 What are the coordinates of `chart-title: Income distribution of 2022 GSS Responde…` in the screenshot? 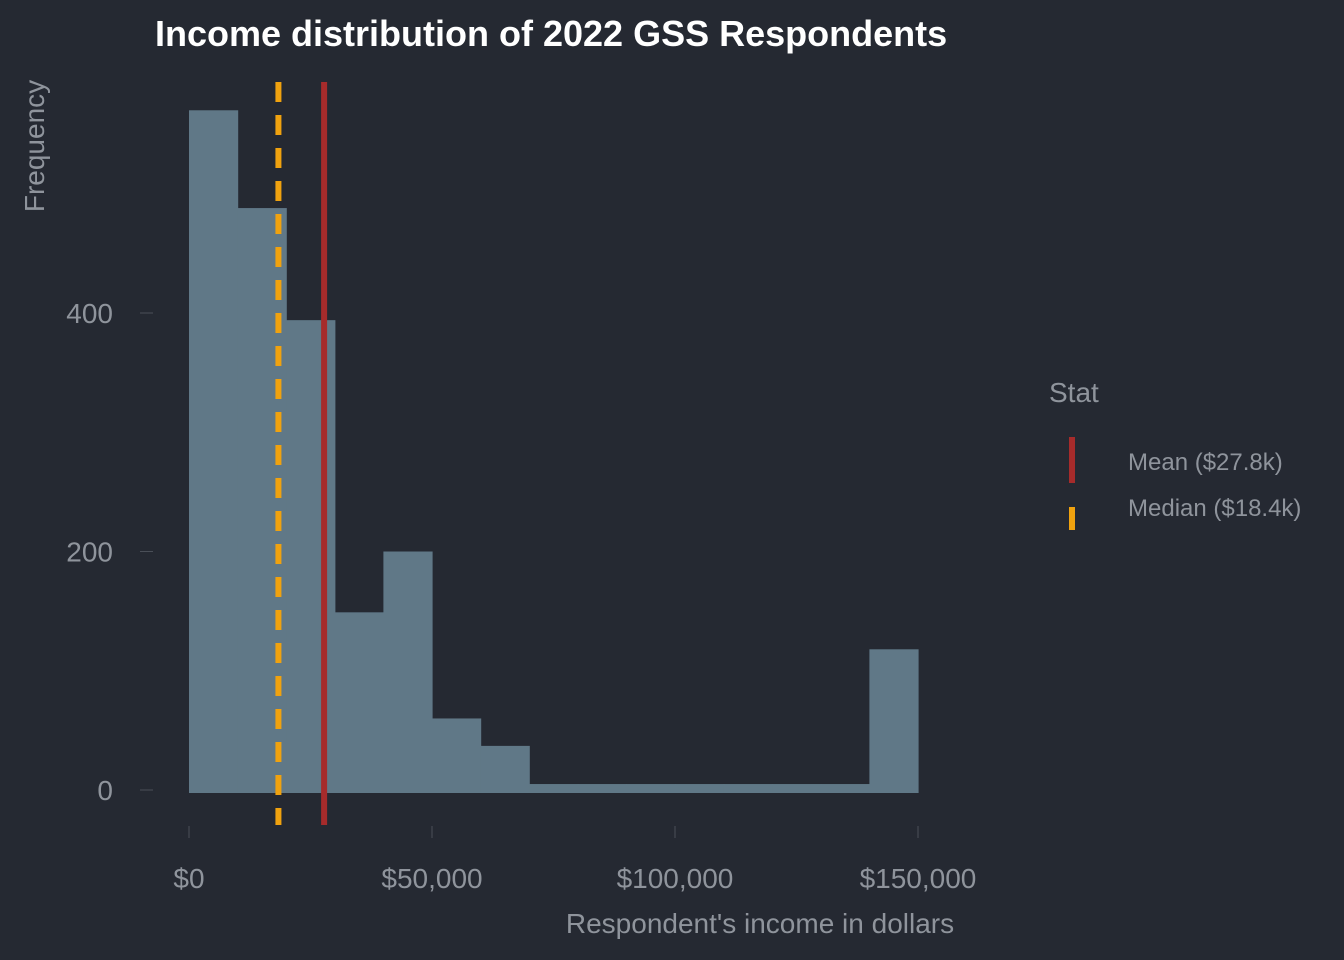 It's located at (551, 33).